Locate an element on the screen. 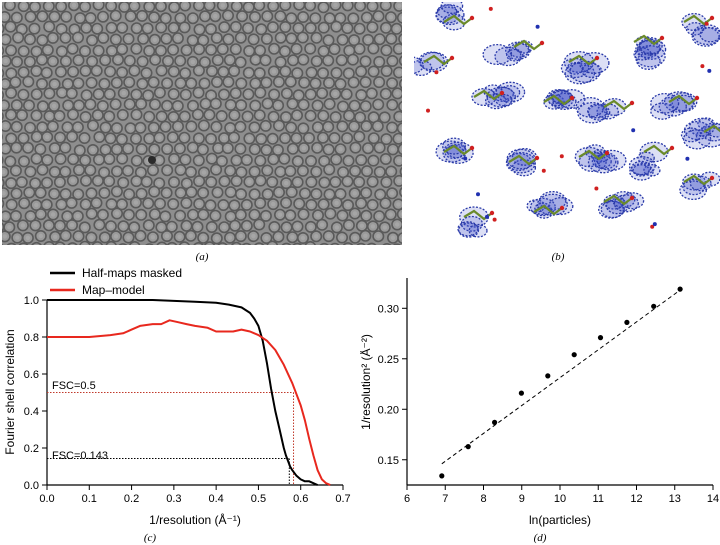 The width and height of the screenshot is (720, 545). fsc-x-label: 1/resolution (Å⁻¹) is located at coordinates (195, 519).